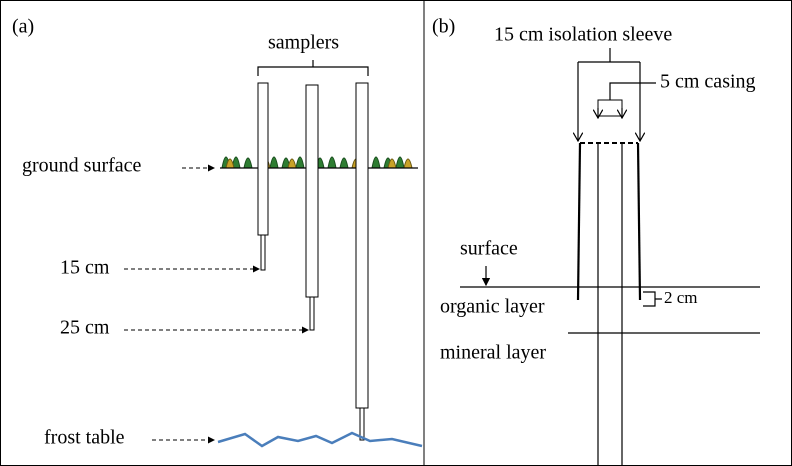 The height and width of the screenshot is (466, 792). What do you see at coordinates (681, 297) in the screenshot?
I see `offset-label: 2 cm` at bounding box center [681, 297].